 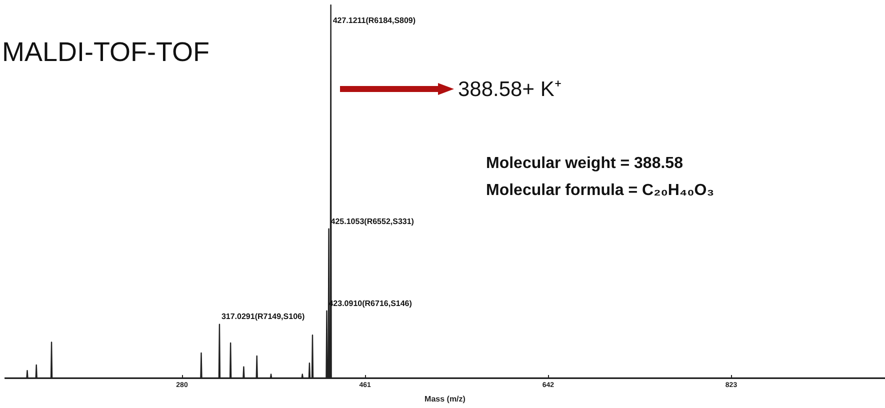 What do you see at coordinates (584, 164) in the screenshot?
I see `annotation: Molecular weight = 388.58` at bounding box center [584, 164].